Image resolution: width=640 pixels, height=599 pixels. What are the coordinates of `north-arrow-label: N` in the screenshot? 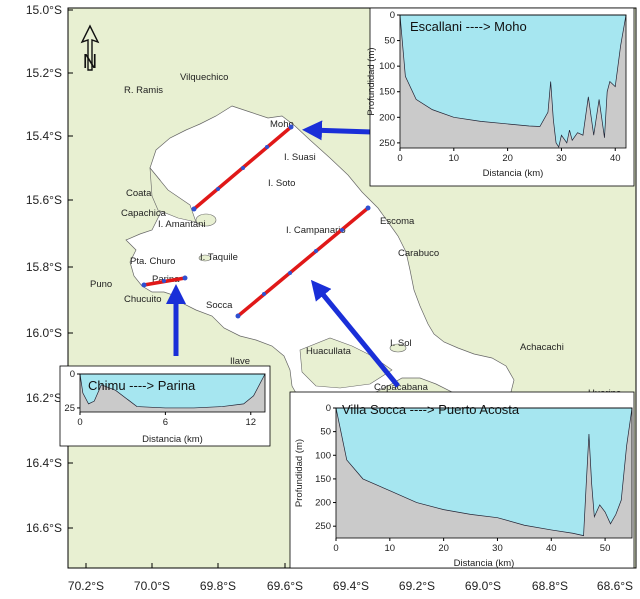 It's located at (90, 62).